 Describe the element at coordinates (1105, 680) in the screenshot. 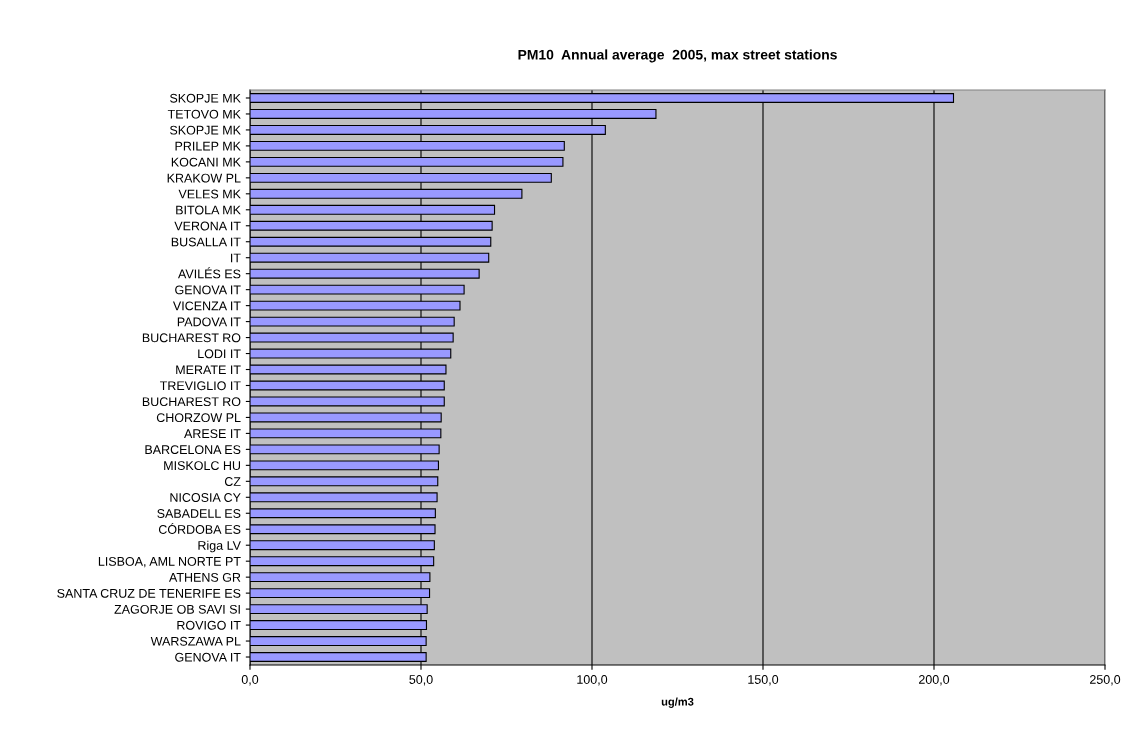

I see `x-tick-label: 250,0` at that location.